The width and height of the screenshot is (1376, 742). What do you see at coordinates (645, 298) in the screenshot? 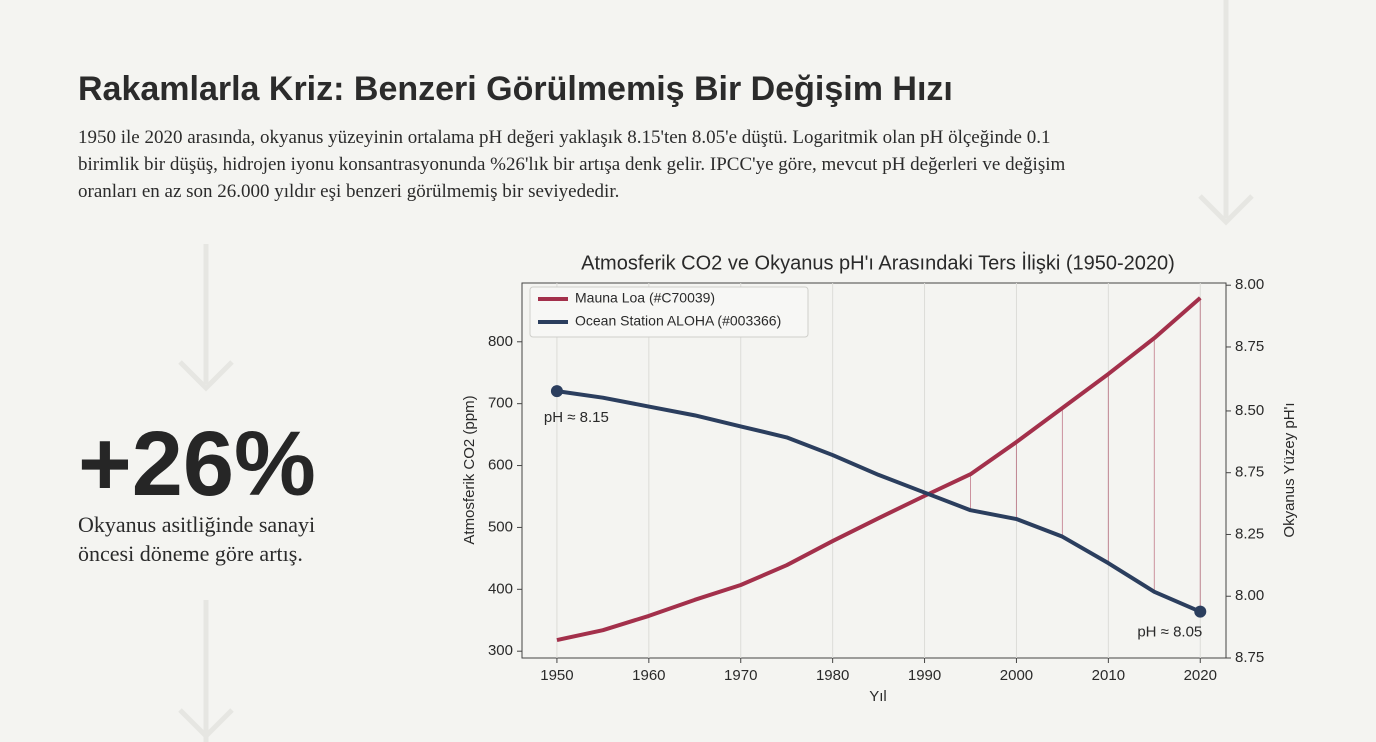
I see `legend-label: Mauna Loa (#C70039)` at bounding box center [645, 298].